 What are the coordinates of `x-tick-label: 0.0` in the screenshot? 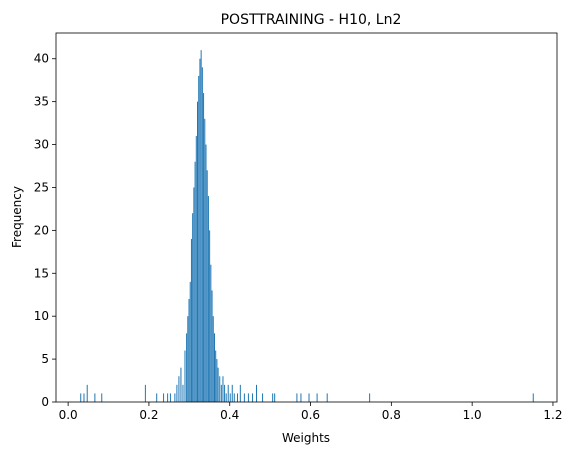 It's located at (68, 415).